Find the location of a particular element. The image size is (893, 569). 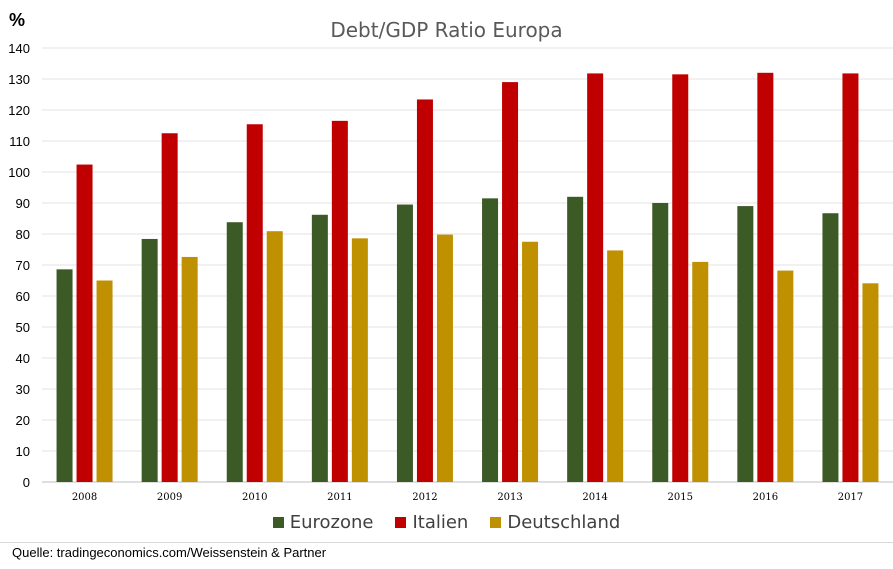

x-tick-label: 2008 is located at coordinates (84, 497).